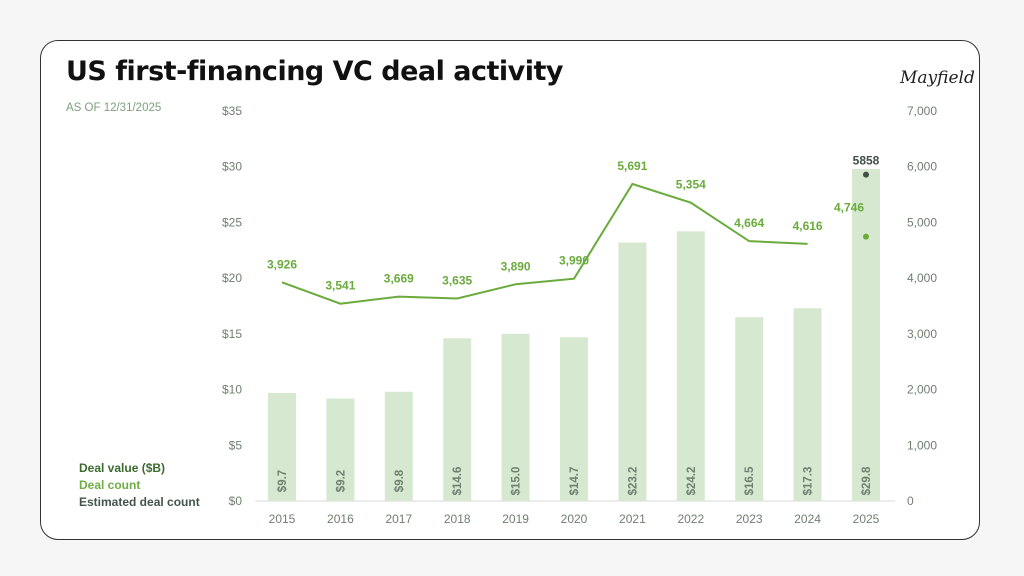  Describe the element at coordinates (139, 502) in the screenshot. I see `legend-estimated-deal-count: Estimated deal count` at that location.